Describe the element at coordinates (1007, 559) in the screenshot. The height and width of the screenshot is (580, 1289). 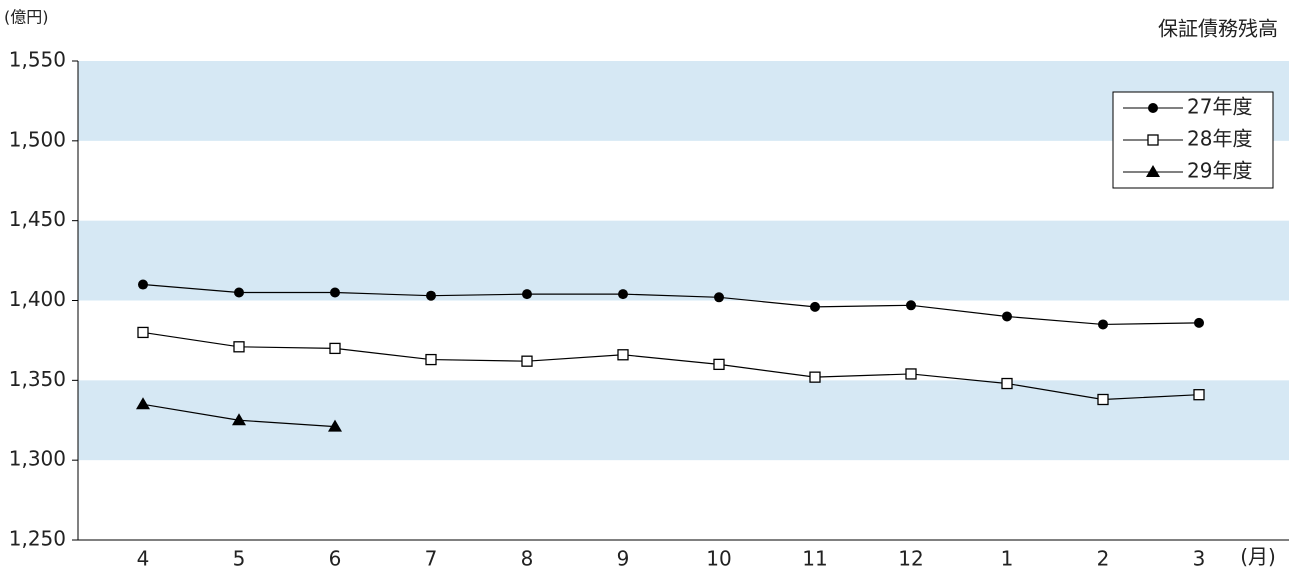
I see `x-tick-label: 1` at that location.